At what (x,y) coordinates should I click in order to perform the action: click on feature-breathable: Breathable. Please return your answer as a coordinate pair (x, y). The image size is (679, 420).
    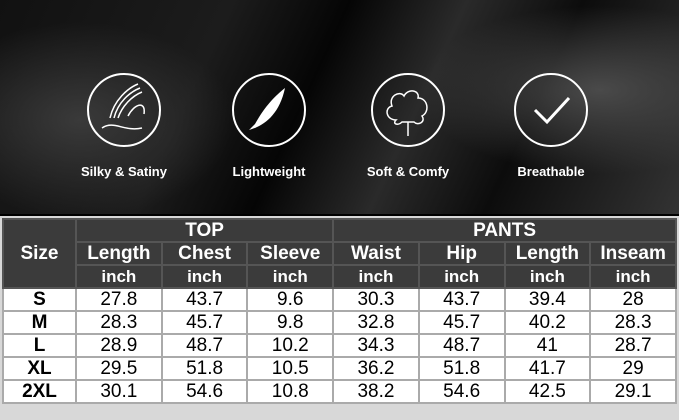
    Looking at the image, I should click on (551, 124).